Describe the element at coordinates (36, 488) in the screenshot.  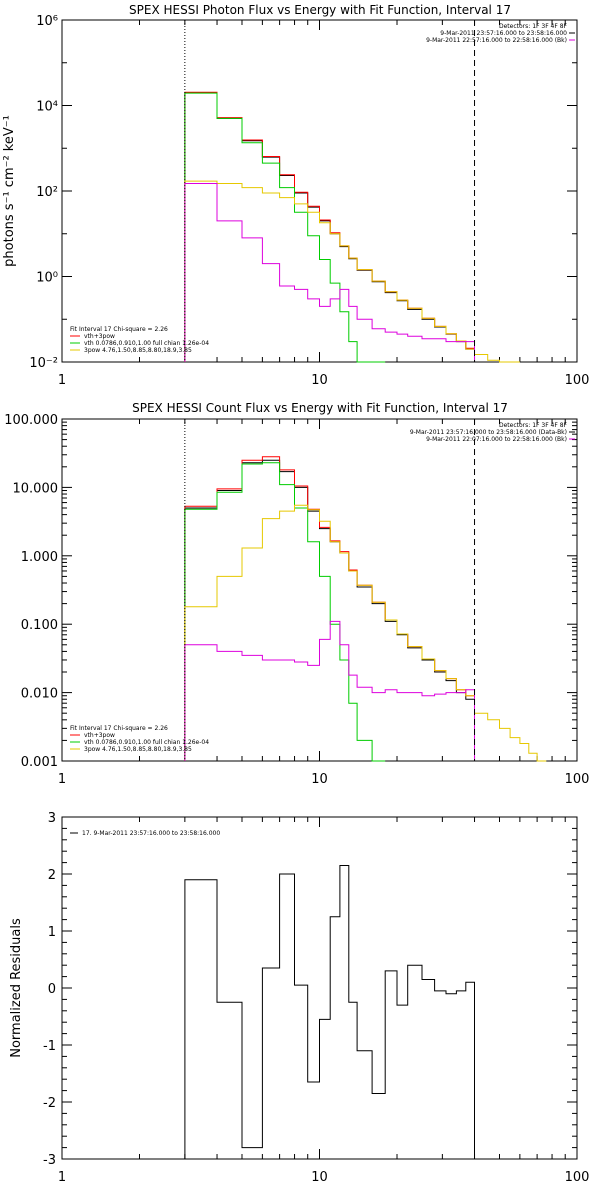
I see `count-flux-y-tick-label: 10.000` at that location.